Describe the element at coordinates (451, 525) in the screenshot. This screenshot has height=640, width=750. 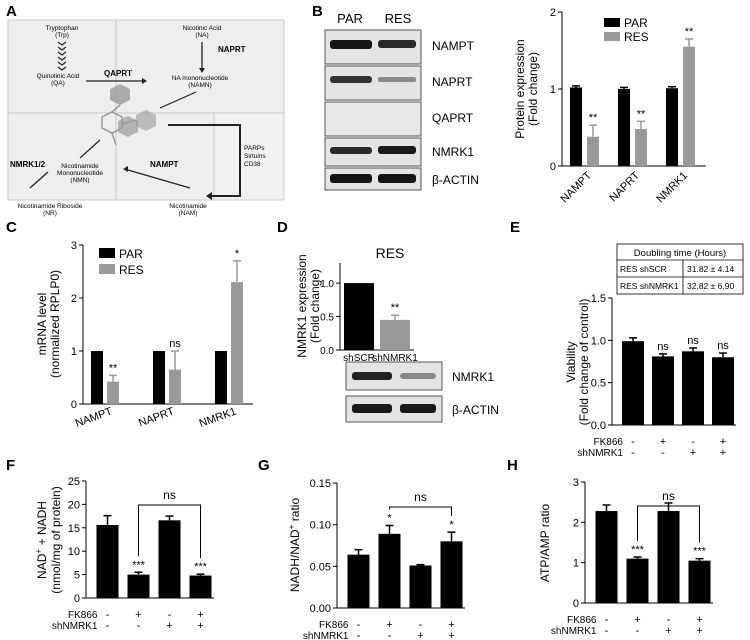
I see `significance-label: *` at that location.